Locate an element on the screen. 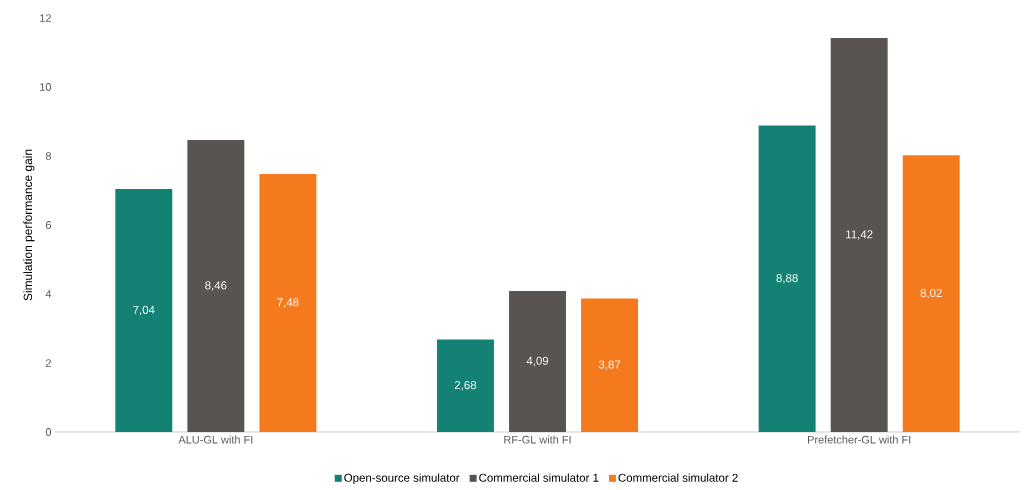  data-label: 8,02 is located at coordinates (931, 293).